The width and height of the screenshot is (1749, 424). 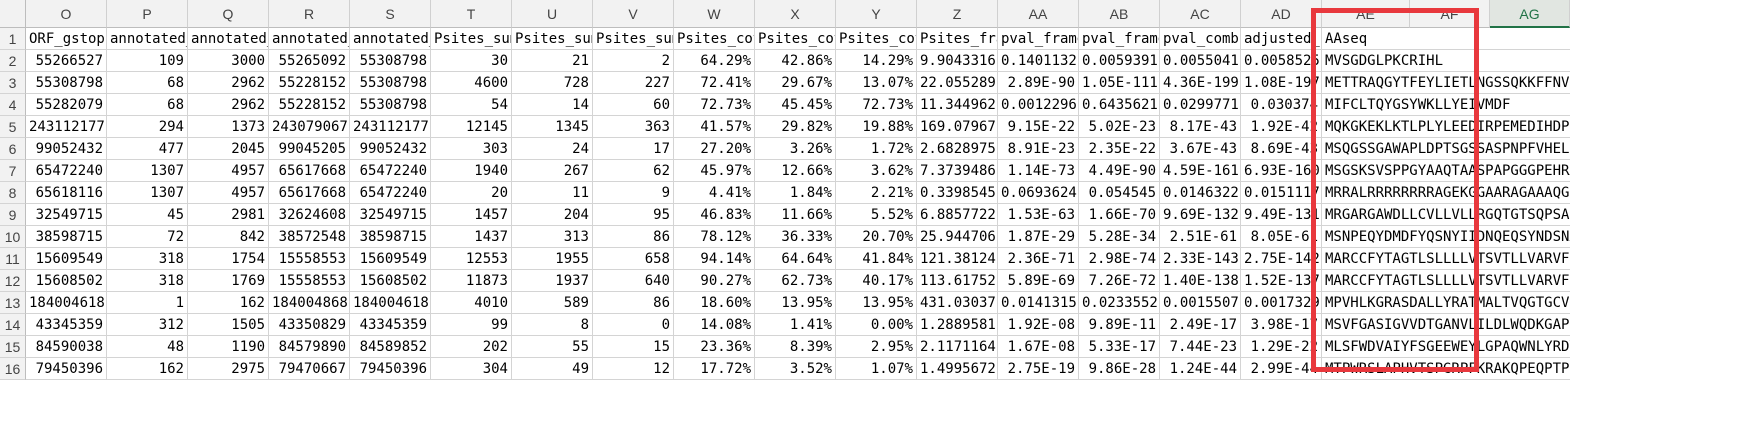 I want to click on table-cell: 6.93E-160, so click(x=1281, y=171).